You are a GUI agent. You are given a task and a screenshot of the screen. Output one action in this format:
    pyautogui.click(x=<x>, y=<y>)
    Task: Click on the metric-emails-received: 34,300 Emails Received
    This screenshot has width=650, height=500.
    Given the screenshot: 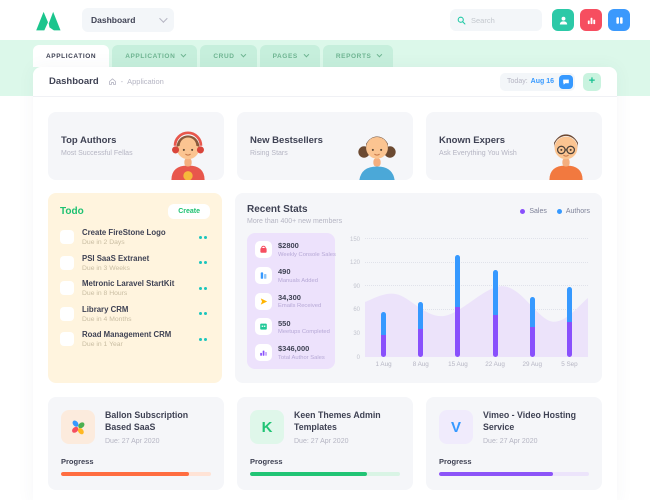 What is the action you would take?
    pyautogui.click(x=291, y=301)
    